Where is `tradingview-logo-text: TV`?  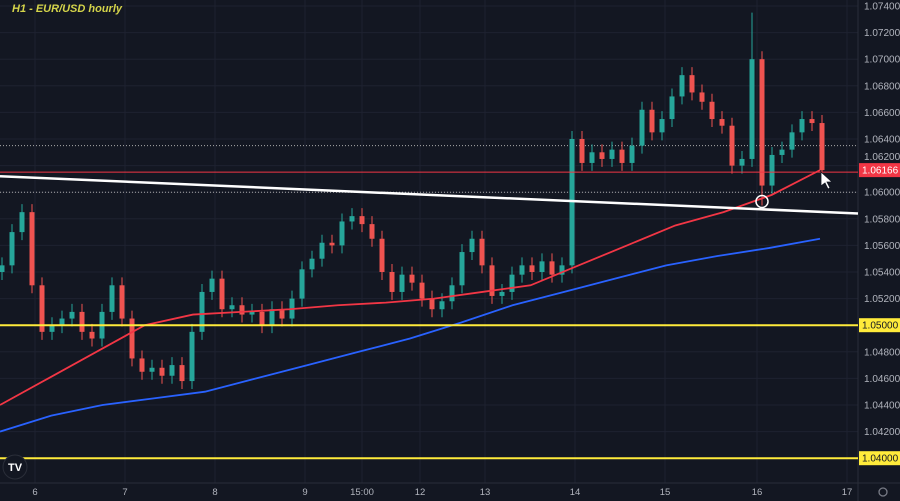
tradingview-logo-text: TV is located at coordinates (15, 468).